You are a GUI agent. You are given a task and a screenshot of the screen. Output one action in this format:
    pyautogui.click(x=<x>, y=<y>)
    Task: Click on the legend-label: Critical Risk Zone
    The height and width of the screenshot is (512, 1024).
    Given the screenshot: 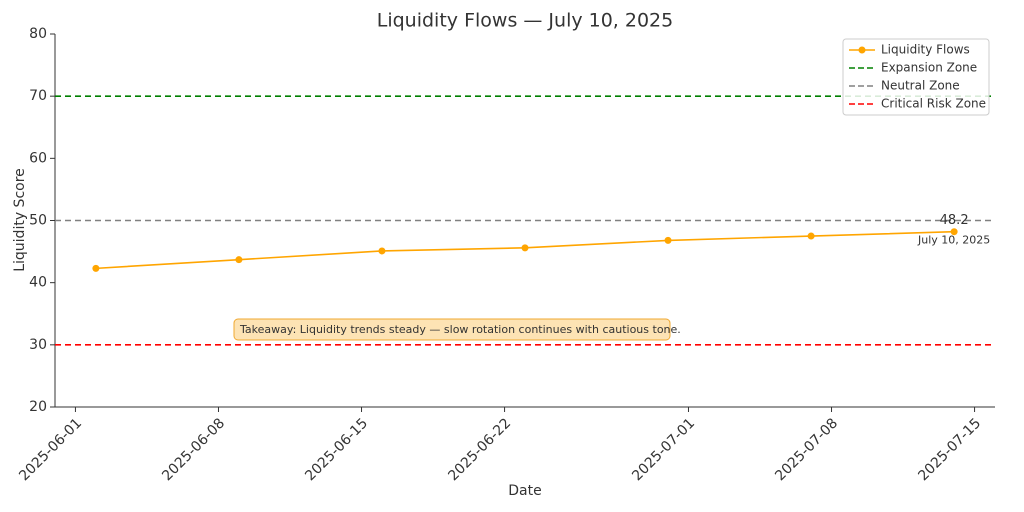 What is the action you would take?
    pyautogui.click(x=933, y=104)
    